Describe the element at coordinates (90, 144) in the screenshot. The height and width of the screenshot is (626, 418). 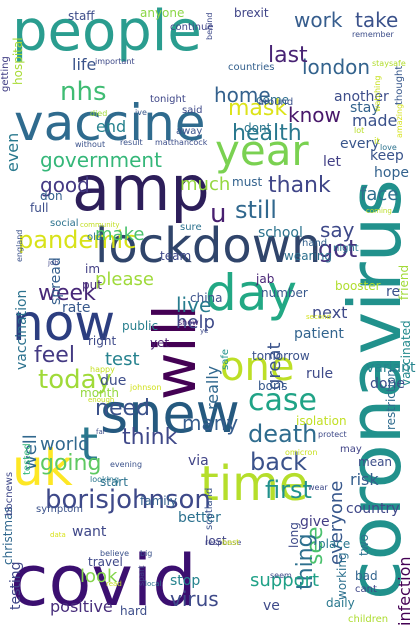
I see `word-without: without` at that location.